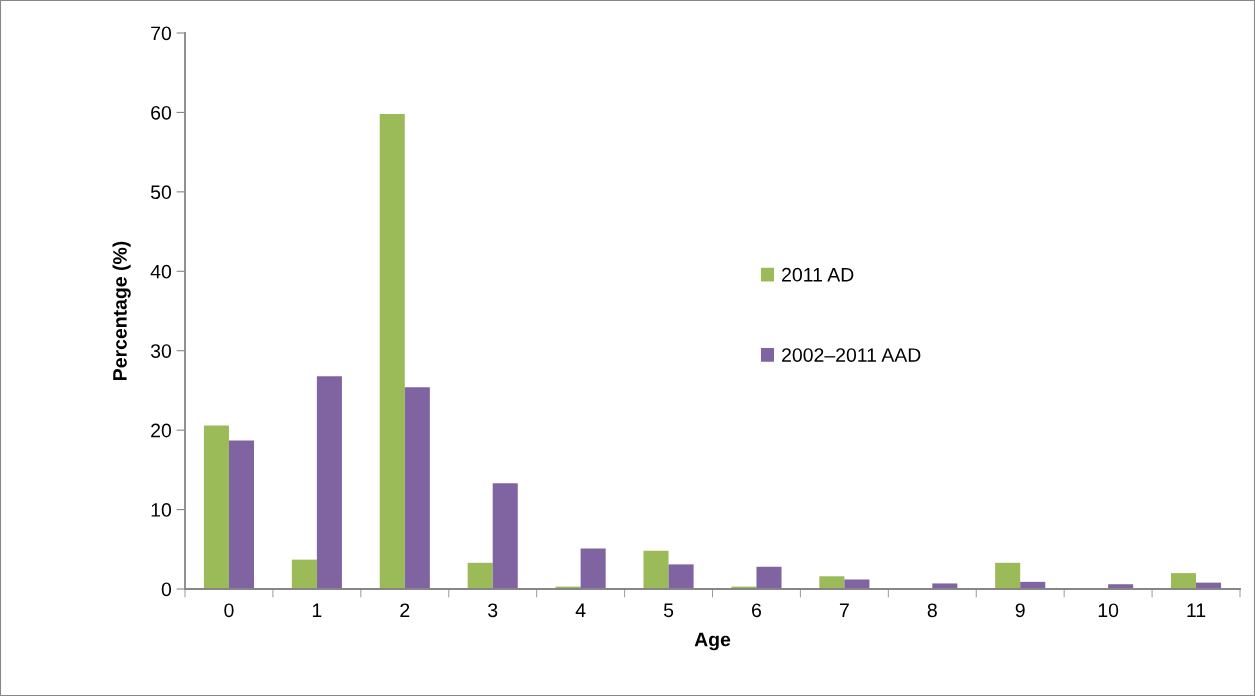  Describe the element at coordinates (161, 271) in the screenshot. I see `y-tick-label: 40` at that location.